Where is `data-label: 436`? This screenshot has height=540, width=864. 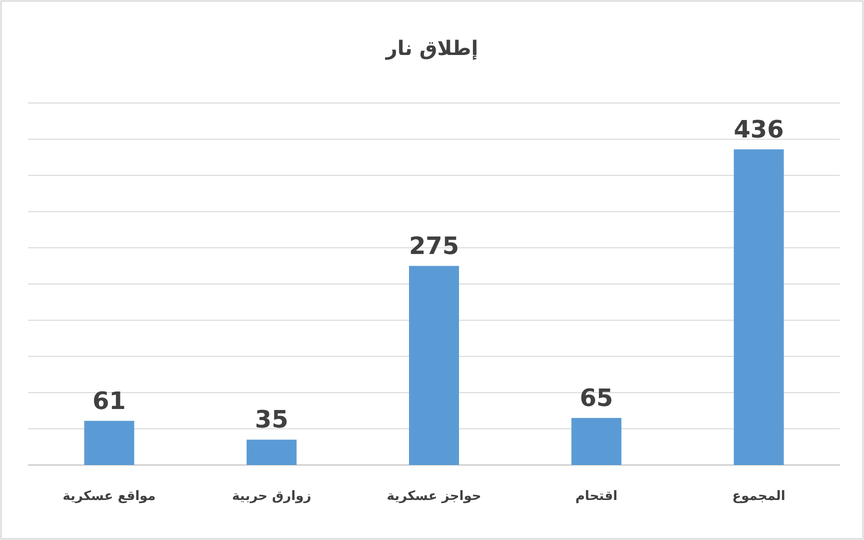 data-label: 436 is located at coordinates (759, 129).